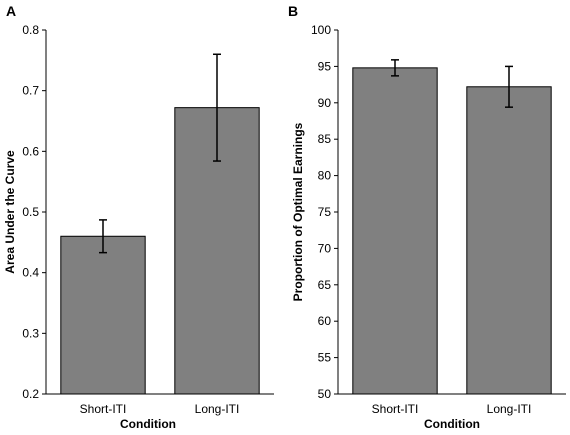 This screenshot has height=435, width=570. What do you see at coordinates (148, 424) in the screenshot?
I see `panel-a-x-axis-title: Condition` at bounding box center [148, 424].